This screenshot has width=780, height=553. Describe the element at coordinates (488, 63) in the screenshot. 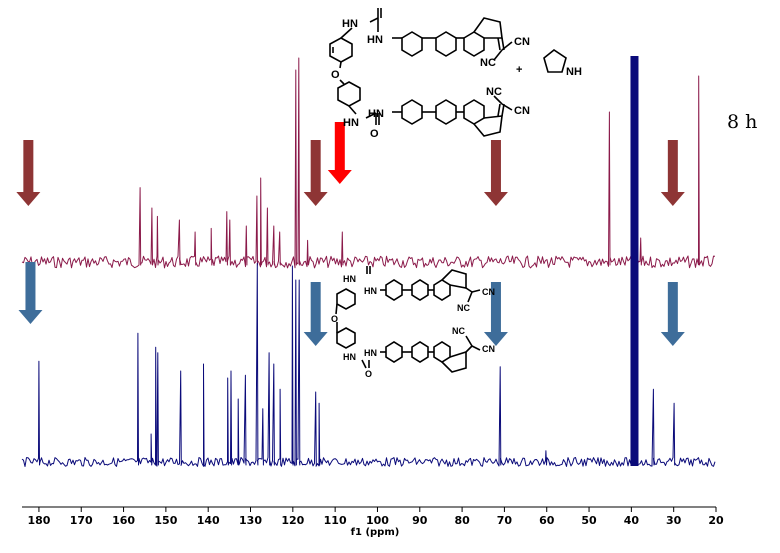

I see `nc-label-upper-1: NC` at that location.